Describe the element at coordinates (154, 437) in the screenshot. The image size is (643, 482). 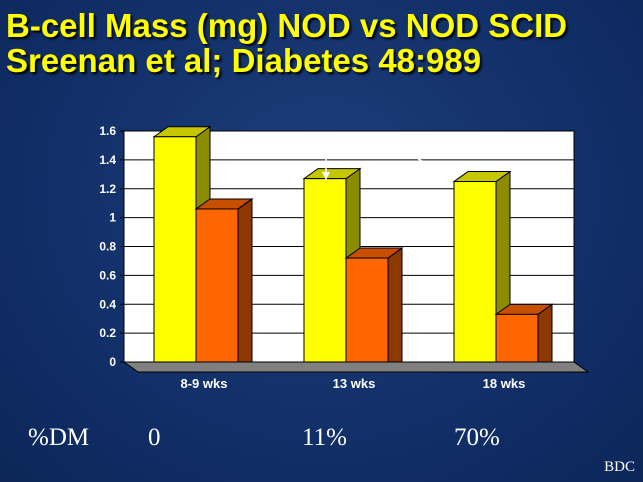
I see `dm-value-8-9-wks: 0` at that location.